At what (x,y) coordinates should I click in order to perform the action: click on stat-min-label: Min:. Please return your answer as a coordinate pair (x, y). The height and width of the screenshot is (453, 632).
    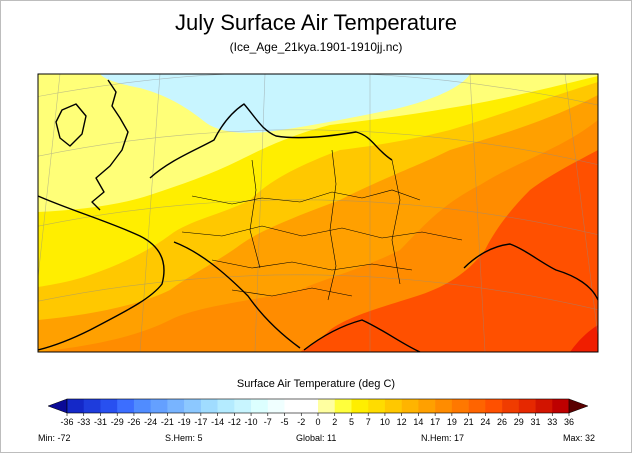
    Looking at the image, I should click on (47, 438).